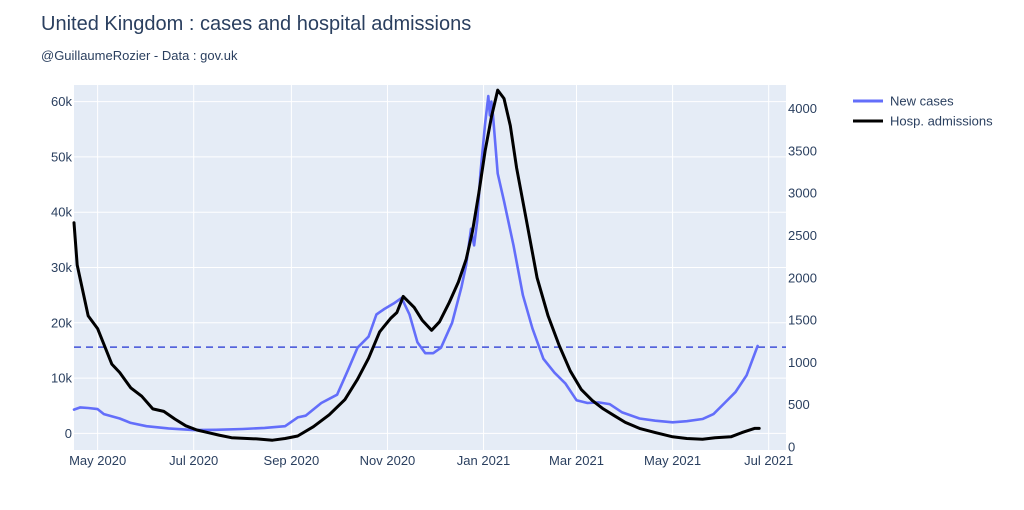  Describe the element at coordinates (61, 212) in the screenshot. I see `y-left-tick-label: 40k` at that location.